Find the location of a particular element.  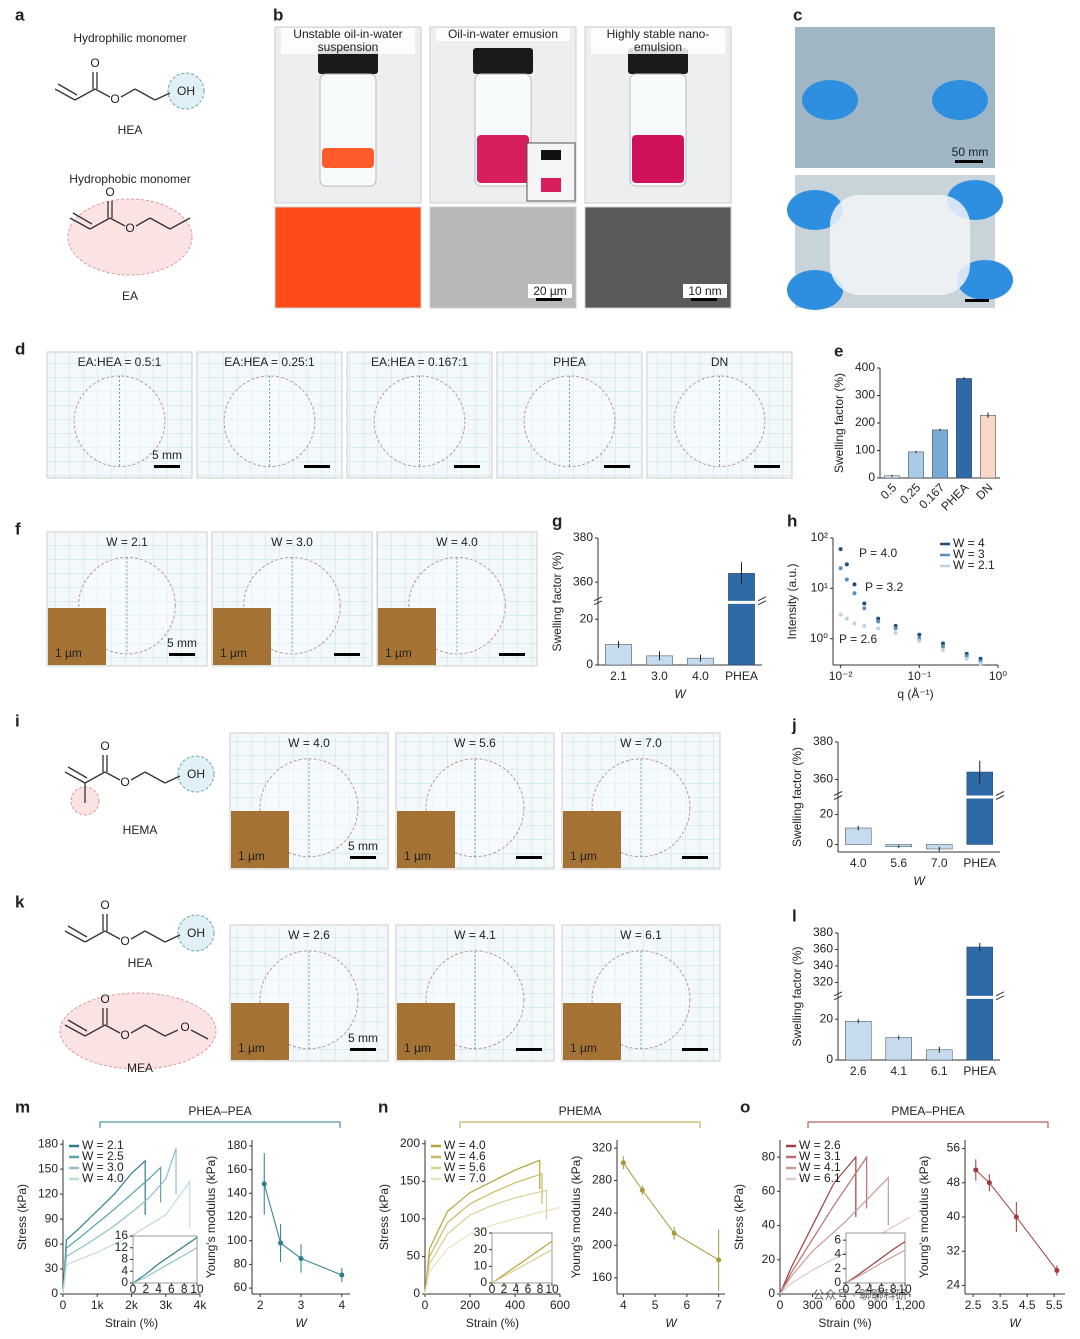

legend-label: W = 2.1 is located at coordinates (974, 565).